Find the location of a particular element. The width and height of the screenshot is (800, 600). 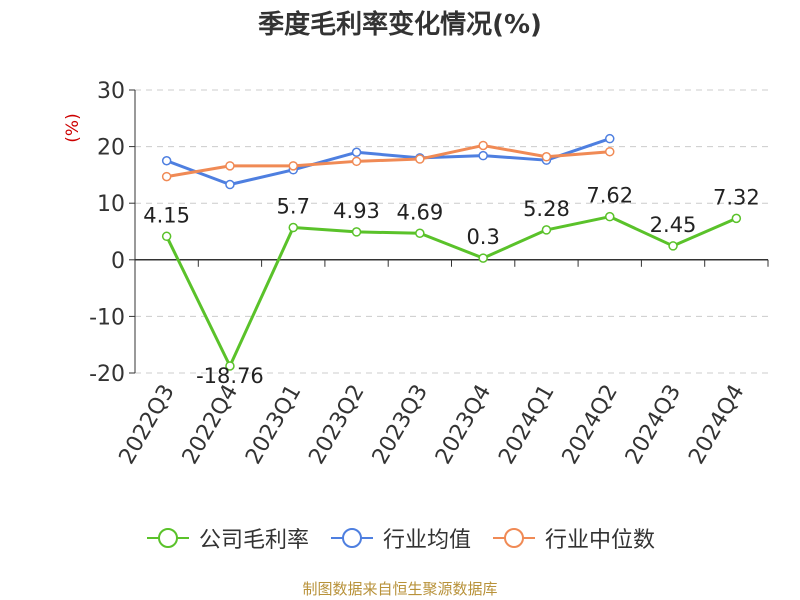

data-label: 4.93 is located at coordinates (356, 211).